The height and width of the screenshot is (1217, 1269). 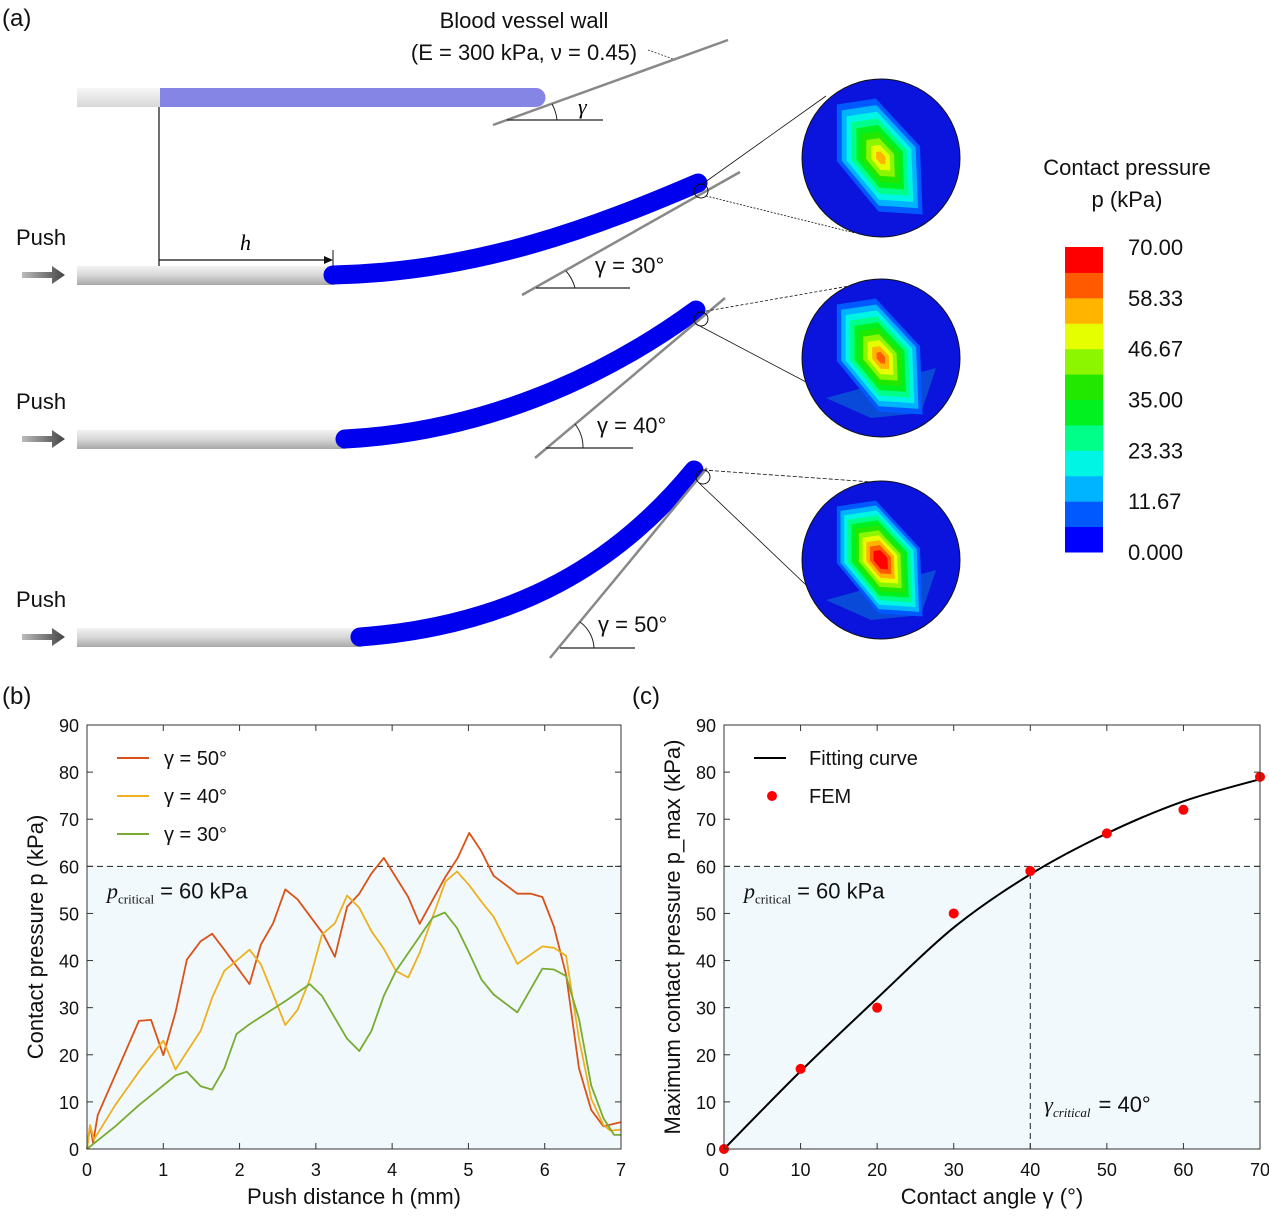 What do you see at coordinates (328, 260) in the screenshot?
I see `h-arrowhead` at bounding box center [328, 260].